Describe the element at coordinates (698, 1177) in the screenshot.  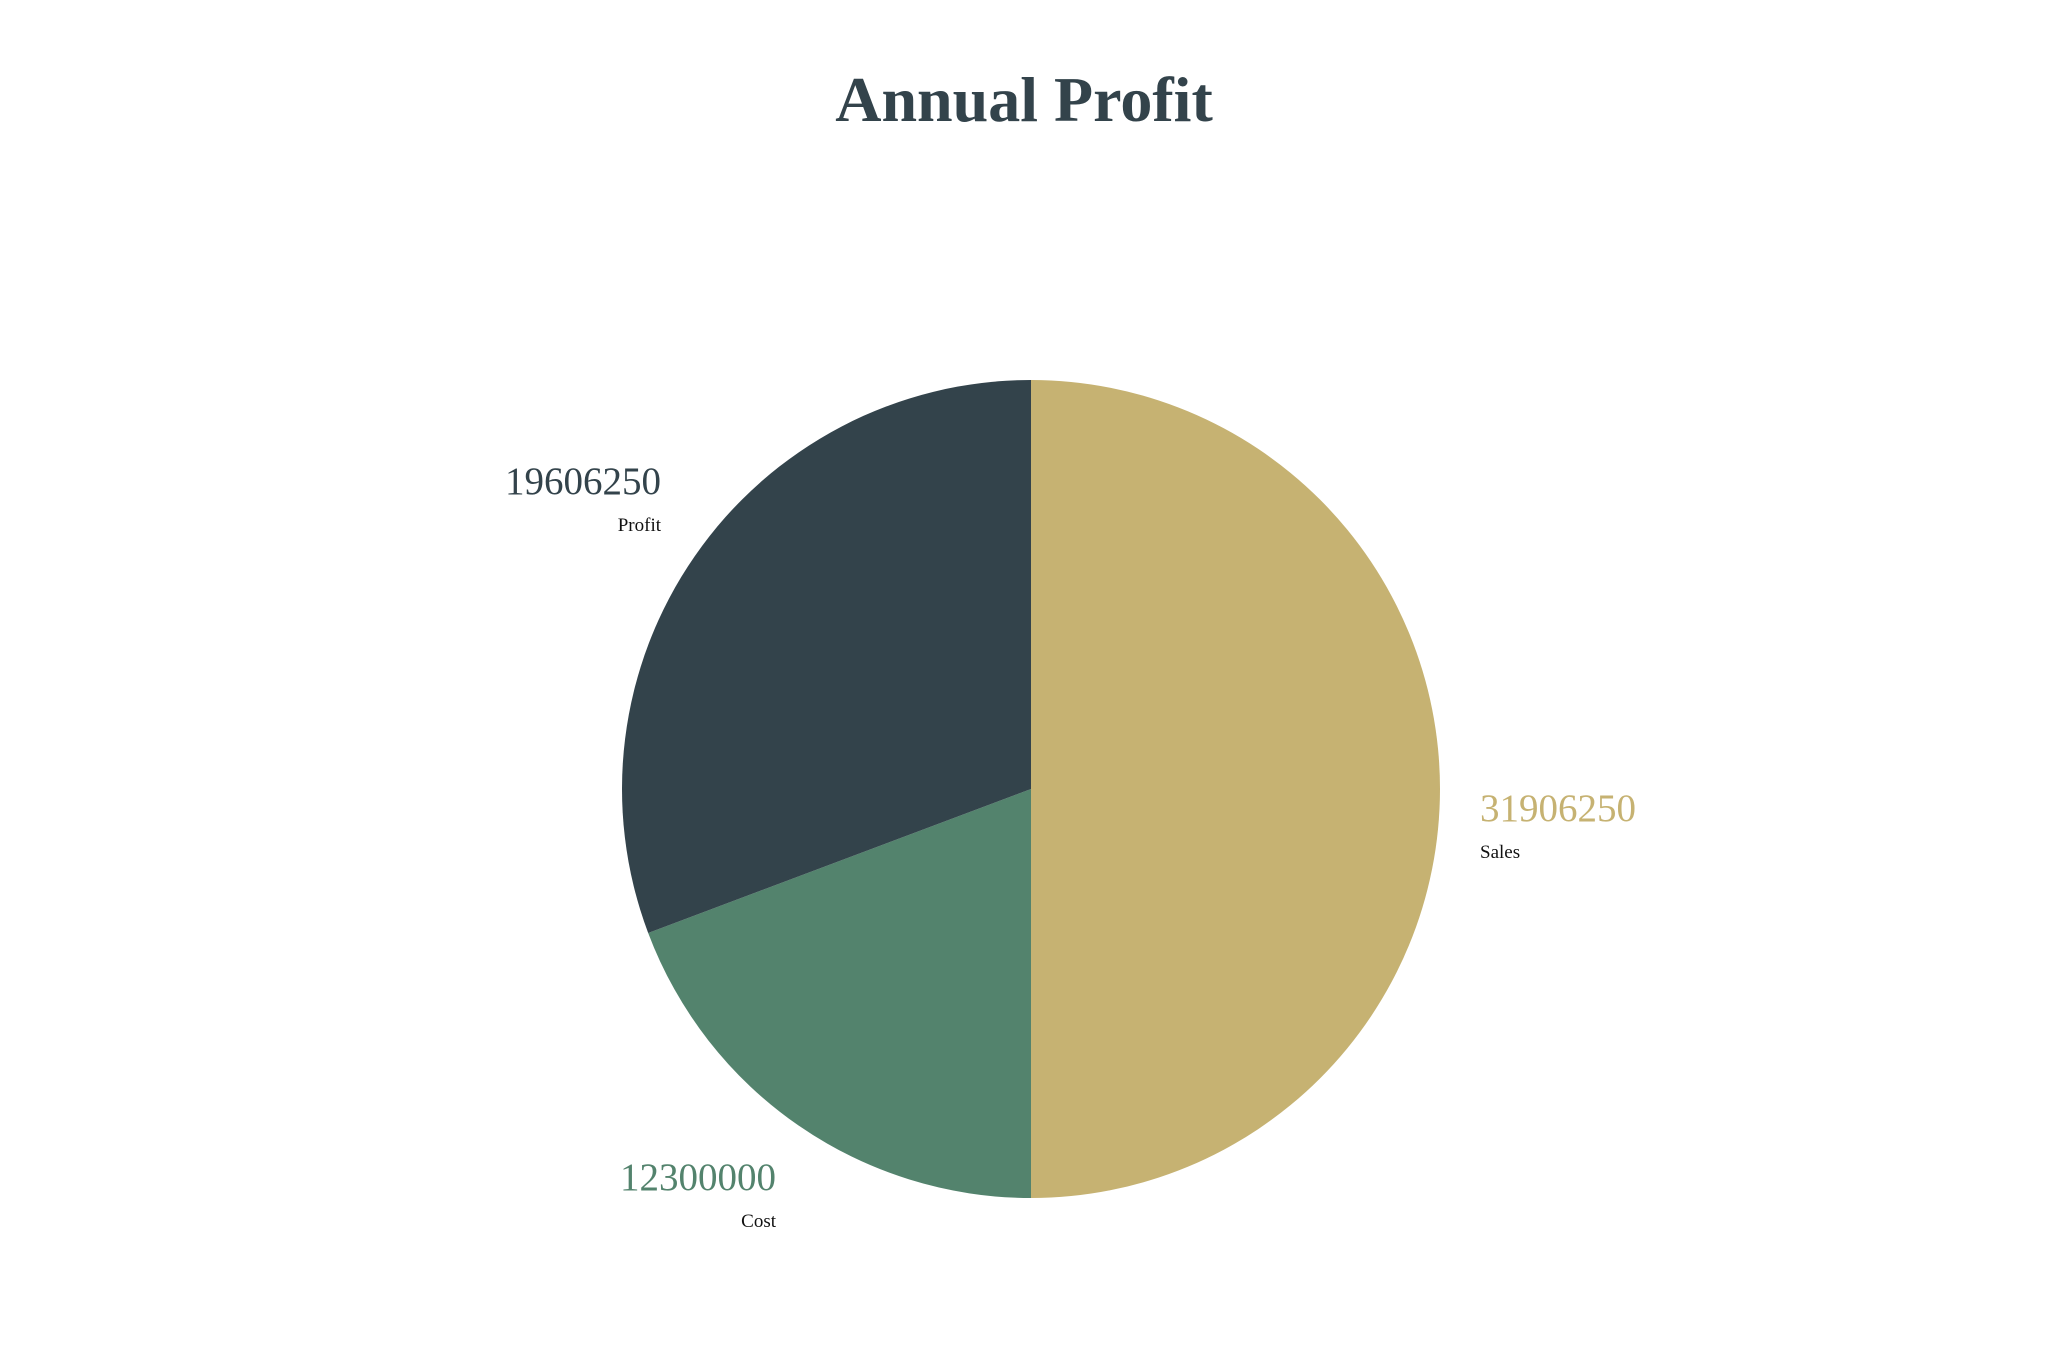
I see `value-label-cost: 12300000` at that location.